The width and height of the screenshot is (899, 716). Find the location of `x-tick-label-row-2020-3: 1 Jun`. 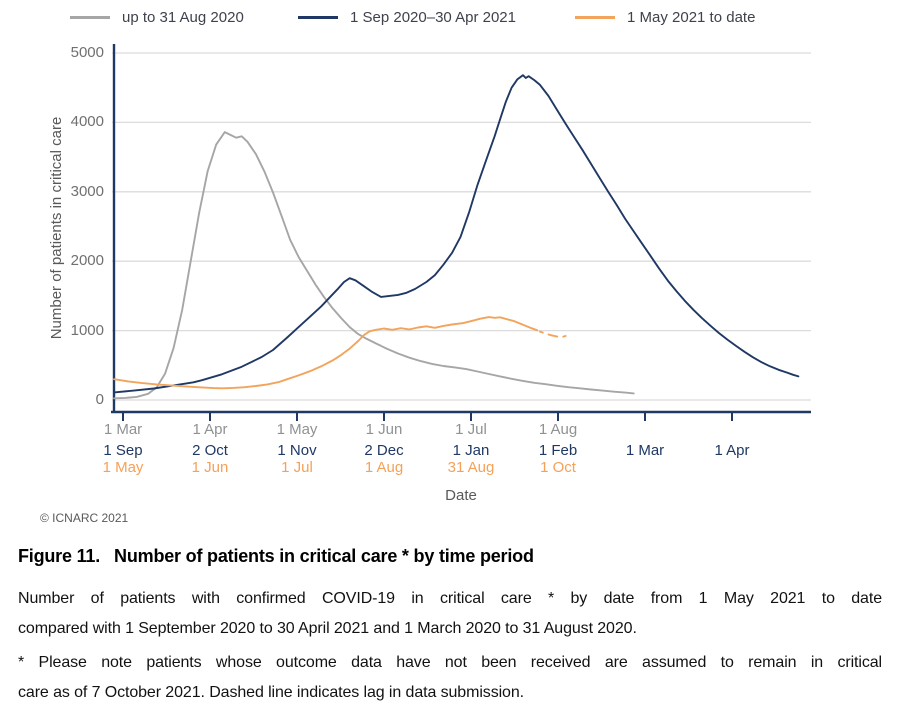

x-tick-label-row-2020-3: 1 Jun is located at coordinates (384, 429).